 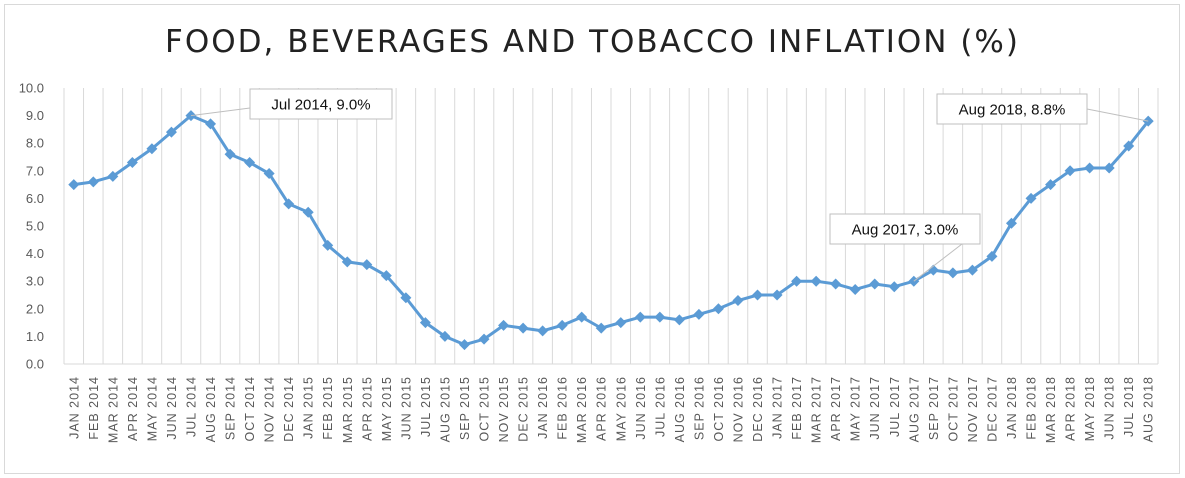 What do you see at coordinates (1071, 408) in the screenshot?
I see `x-tick-label: APR 2018` at bounding box center [1071, 408].